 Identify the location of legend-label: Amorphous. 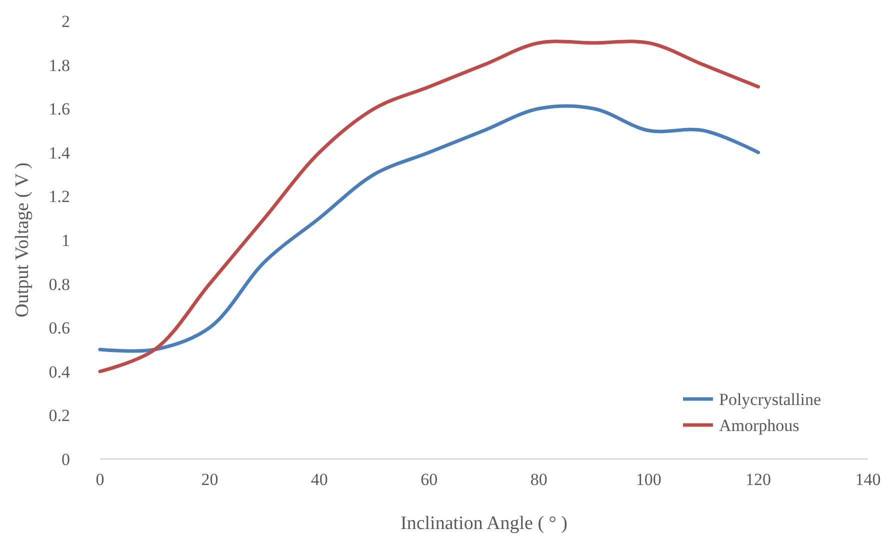
(759, 425).